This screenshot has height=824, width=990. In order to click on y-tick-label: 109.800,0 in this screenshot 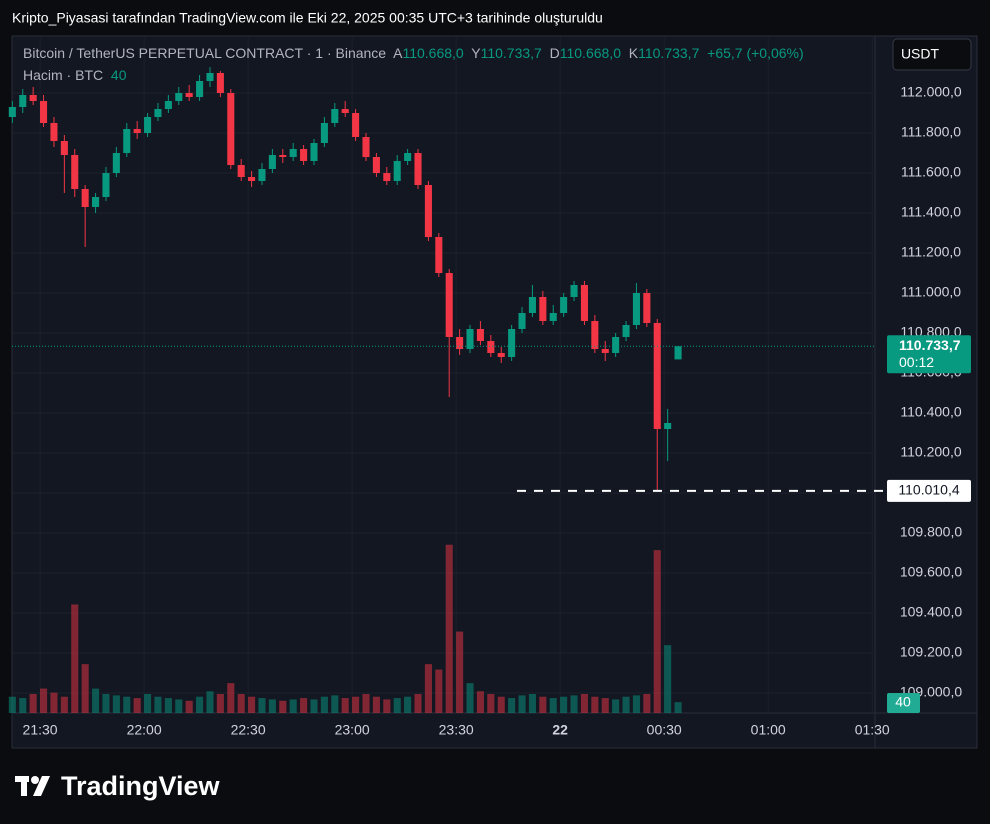, I will do `click(931, 532)`.